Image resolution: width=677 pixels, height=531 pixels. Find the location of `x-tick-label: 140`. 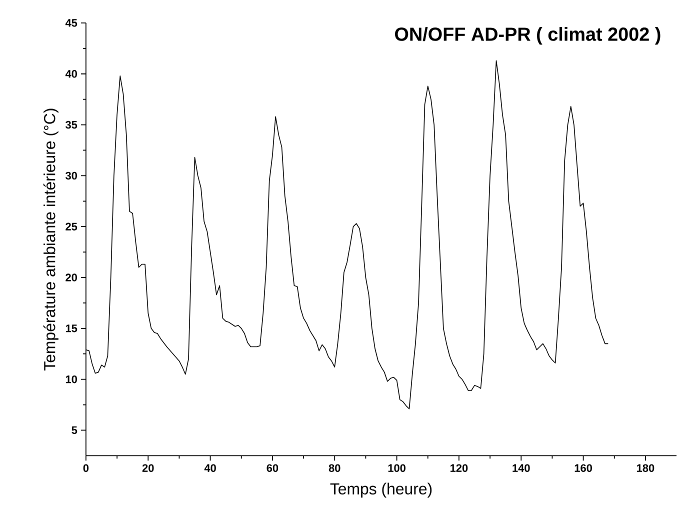

x-tick-label: 140 is located at coordinates (521, 468).